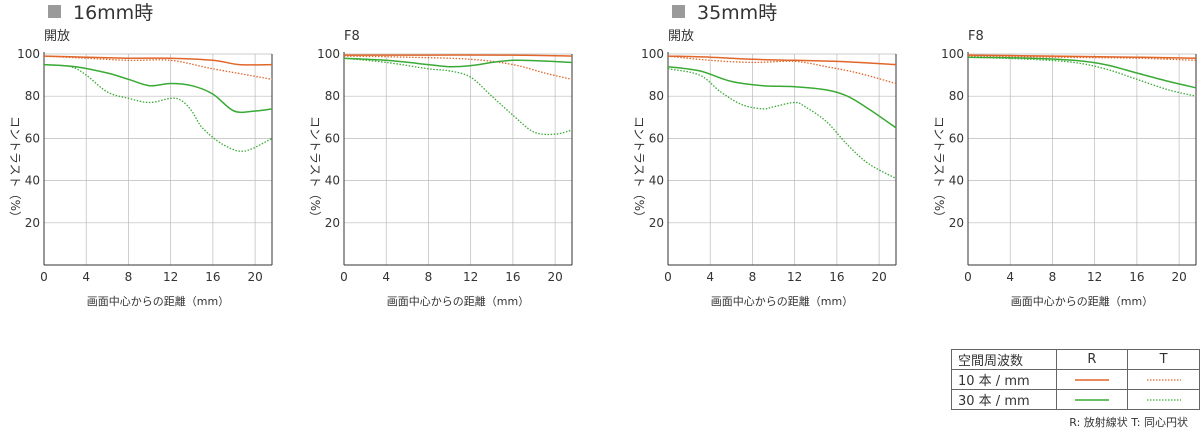 This screenshot has height=431, width=1200. I want to click on legend-header: 空間周波数, so click(1004, 359).